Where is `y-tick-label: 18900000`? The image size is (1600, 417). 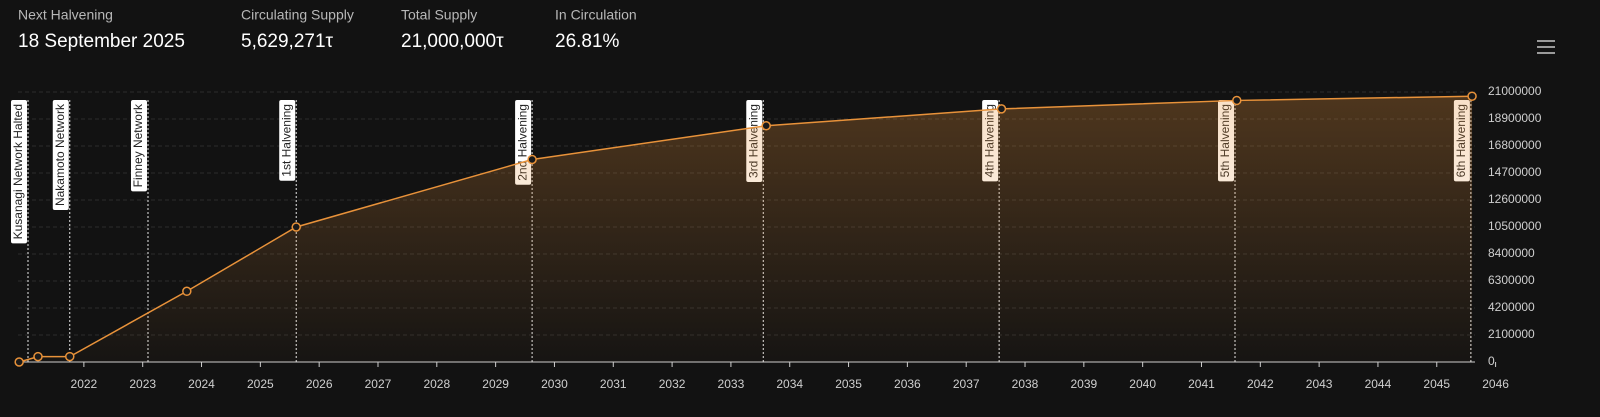 y-tick-label: 18900000 is located at coordinates (1515, 118).